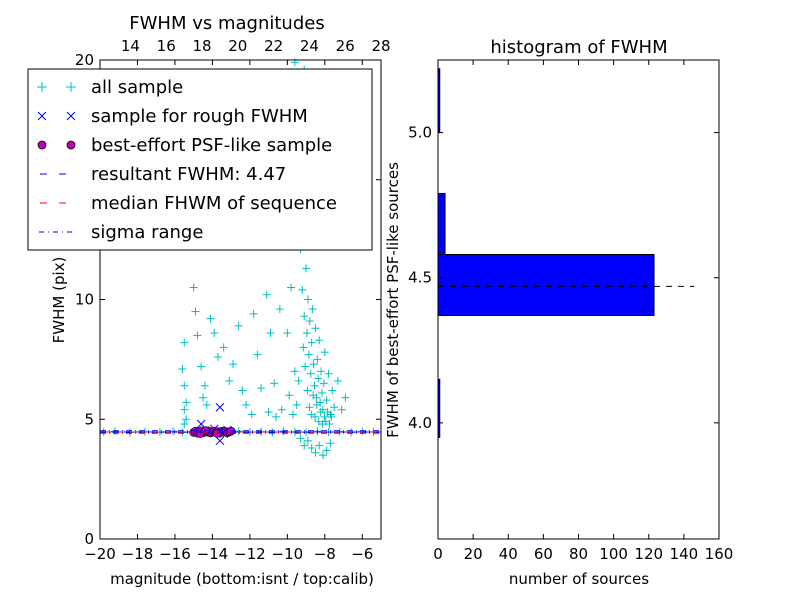 This screenshot has height=600, width=800. I want to click on scatter-x-label: magnitude (bottom:isnt / top:calib), so click(242, 579).